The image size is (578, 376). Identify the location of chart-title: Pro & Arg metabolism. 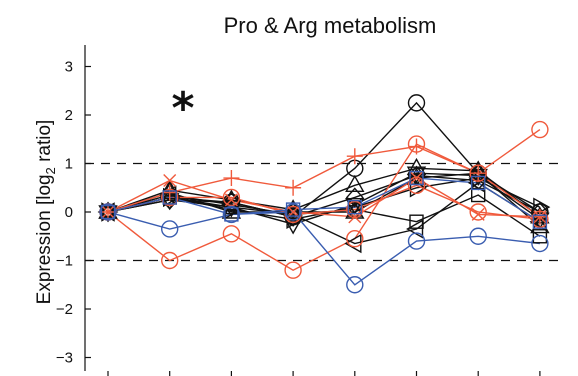
(330, 25).